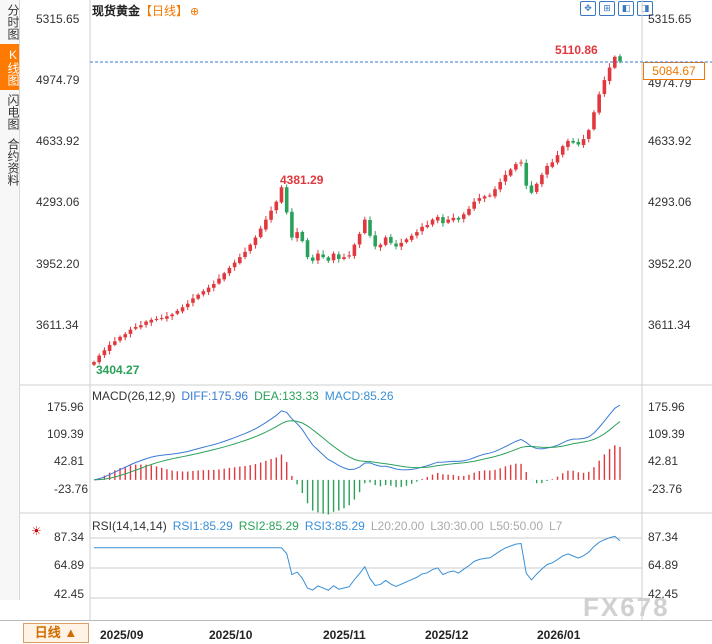 The width and height of the screenshot is (712, 644). What do you see at coordinates (134, 396) in the screenshot?
I see `macd-title: MACD(26,12,9)` at bounding box center [134, 396].